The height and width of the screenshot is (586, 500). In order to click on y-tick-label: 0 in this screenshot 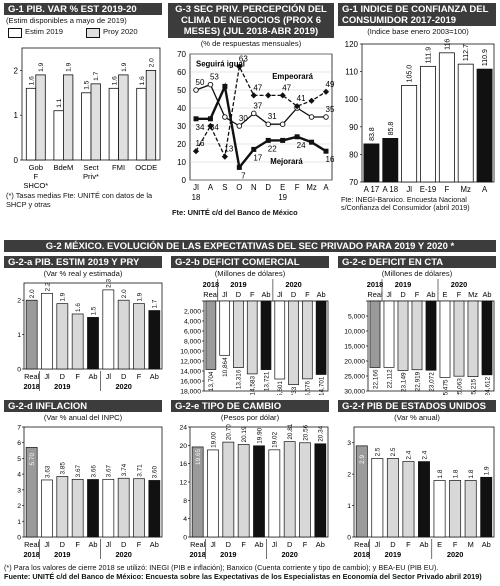, I will do `click(16, 160)`.